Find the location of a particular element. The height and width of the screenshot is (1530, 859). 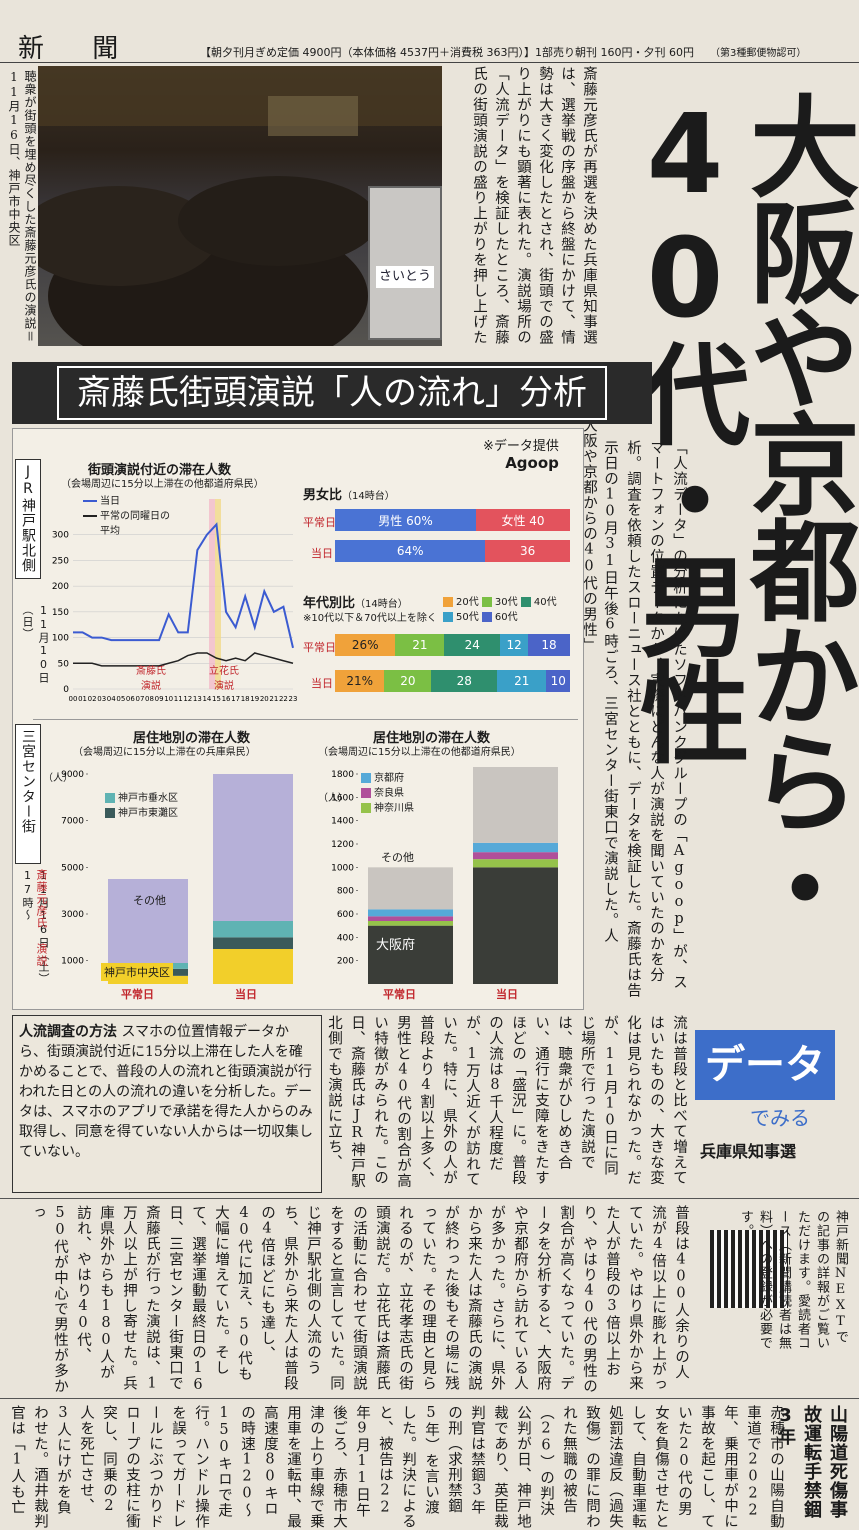

res-pref-bars is located at coordinates (200, 879).